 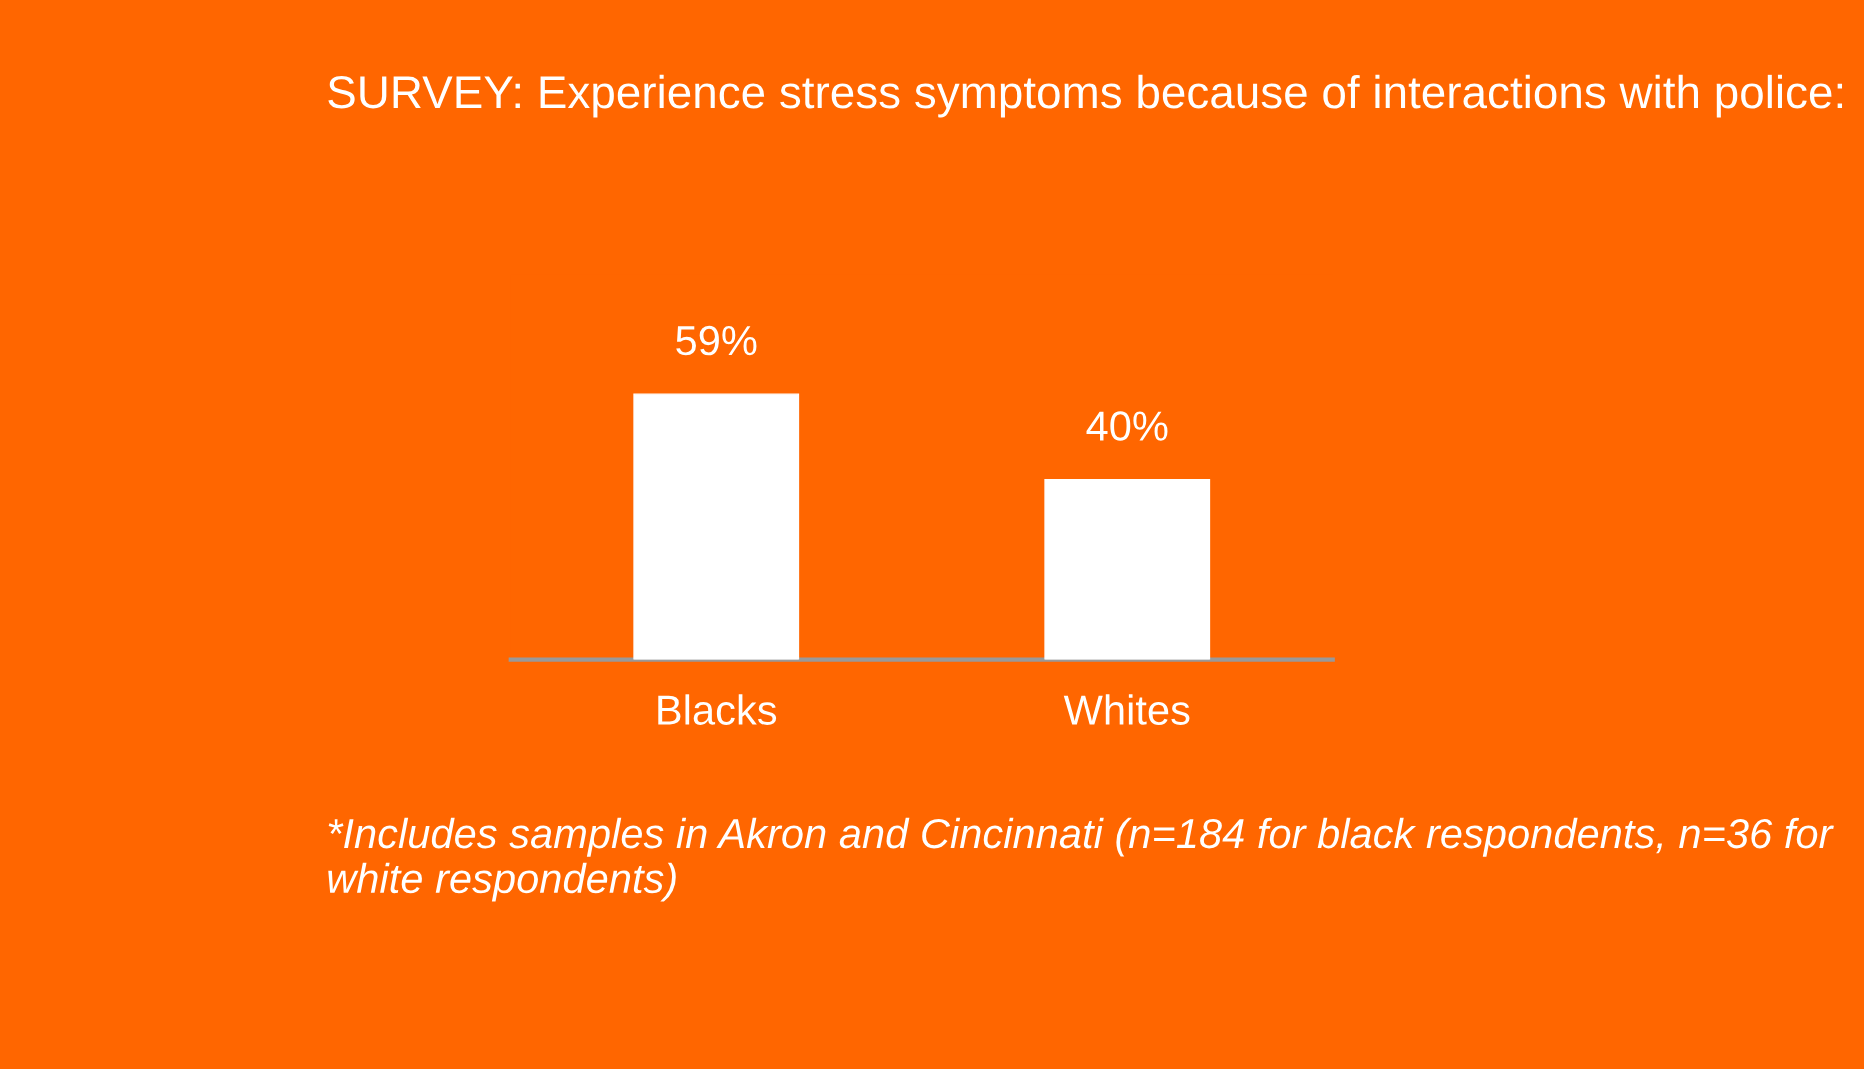 What do you see at coordinates (1127, 426) in the screenshot?
I see `data-label: 40%` at bounding box center [1127, 426].